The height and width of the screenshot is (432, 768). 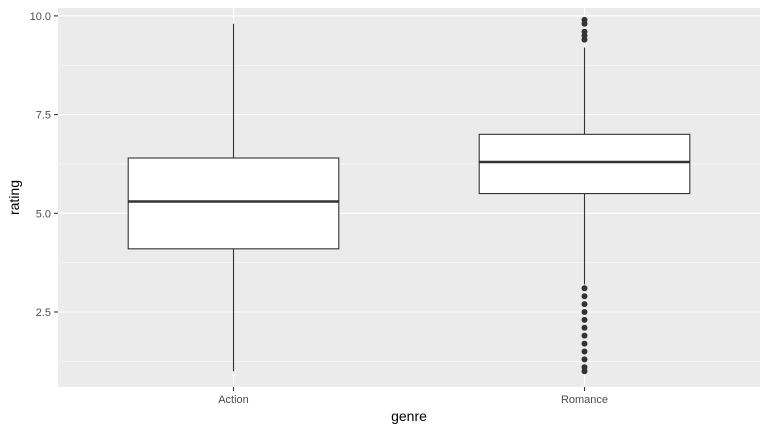 I want to click on y-tick-label: 2.5, so click(x=43, y=313).